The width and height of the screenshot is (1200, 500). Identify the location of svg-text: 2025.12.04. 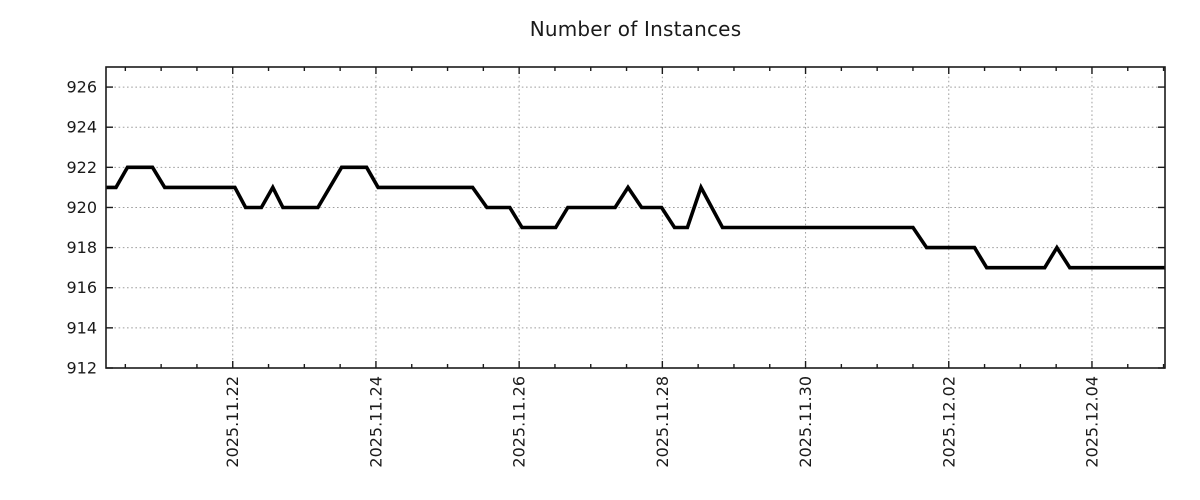
(1091, 422).